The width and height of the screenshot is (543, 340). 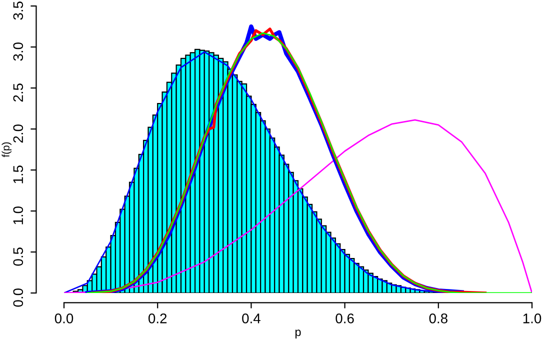 What do you see at coordinates (438, 319) in the screenshot?
I see `x-tick-label: 0.8` at bounding box center [438, 319].